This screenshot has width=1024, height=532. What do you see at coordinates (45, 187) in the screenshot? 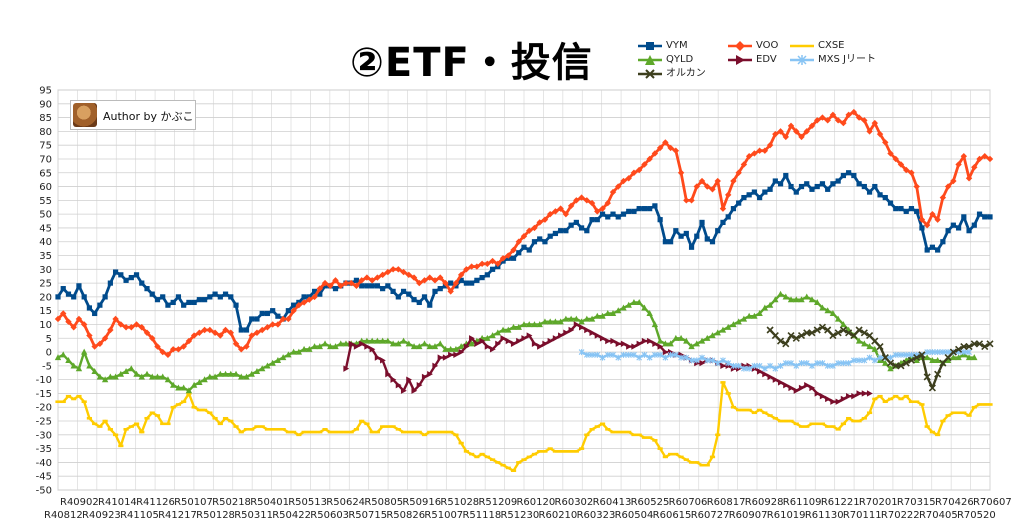
I see `y-tick-label: 60` at bounding box center [45, 187].